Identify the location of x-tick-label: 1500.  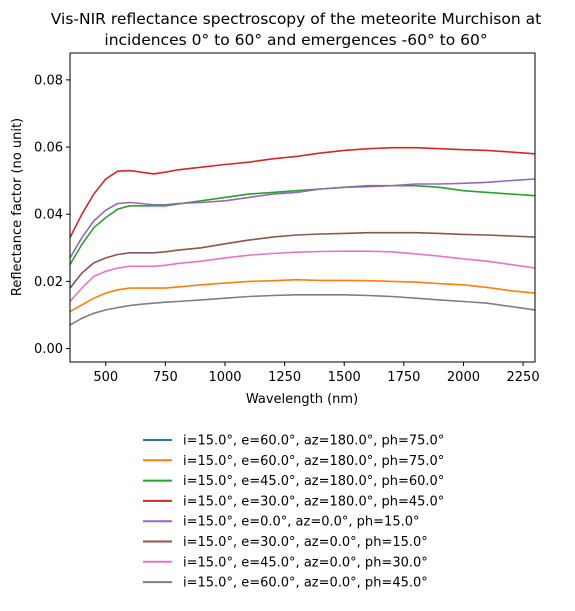
(344, 377).